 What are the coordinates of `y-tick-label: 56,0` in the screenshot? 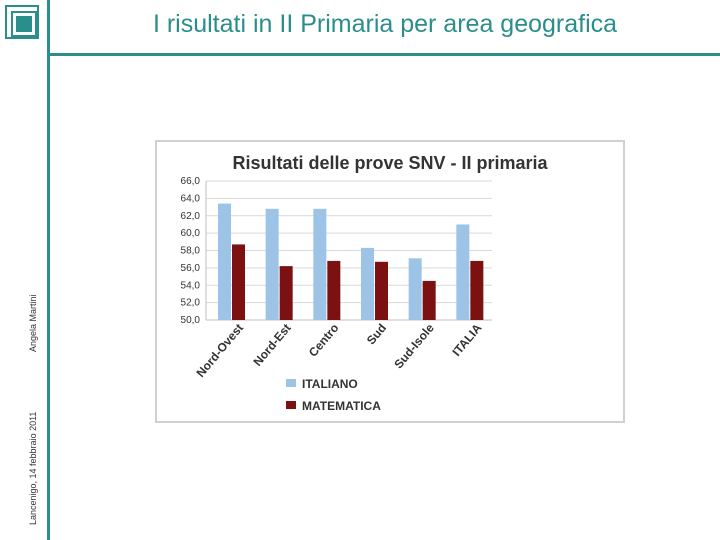 It's located at (191, 268).